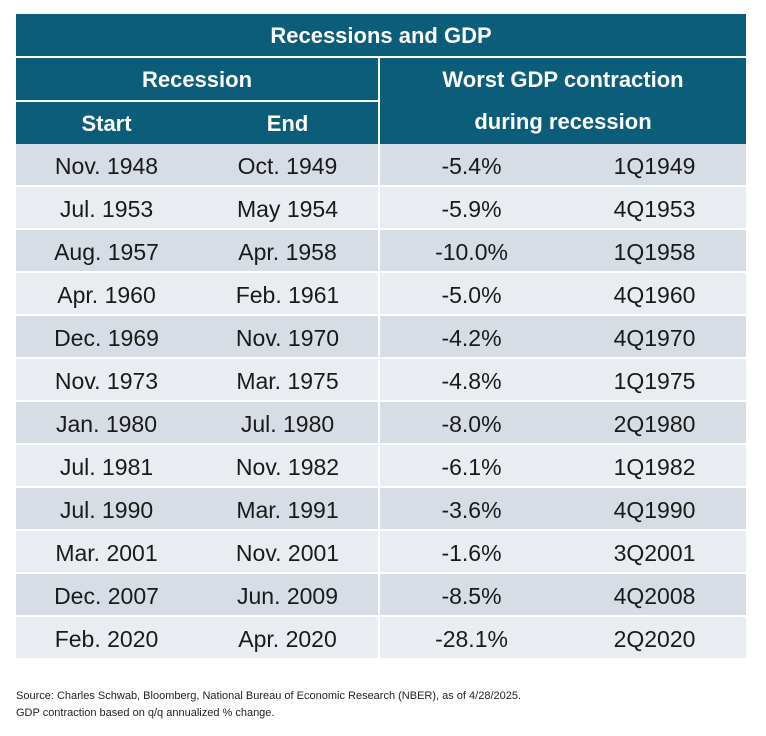 The height and width of the screenshot is (736, 766). I want to click on start-cell: Apr. 1960, so click(106, 295).